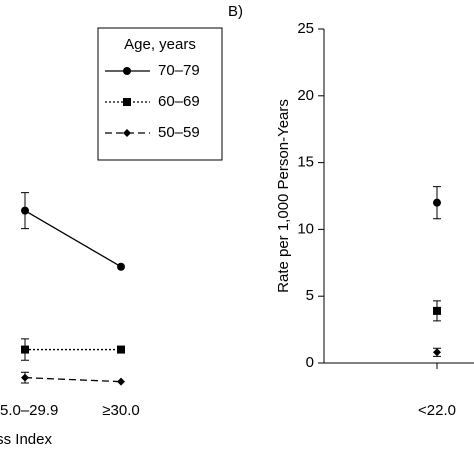  I want to click on x-axis-label: Body Mass Index, so click(26, 439).